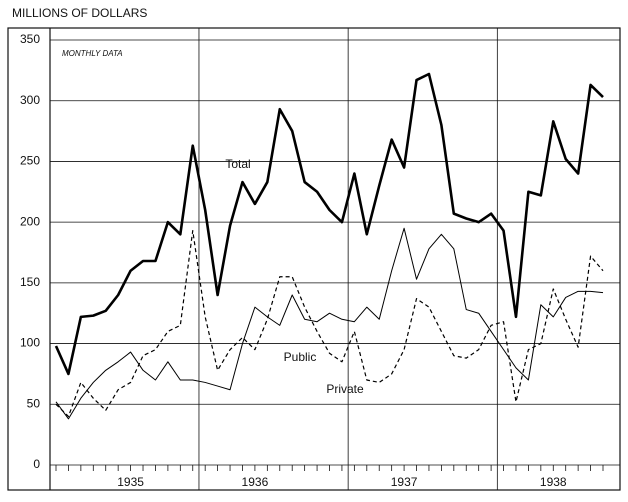 The height and width of the screenshot is (502, 628). I want to click on x-tick-label: 1935, so click(130, 482).